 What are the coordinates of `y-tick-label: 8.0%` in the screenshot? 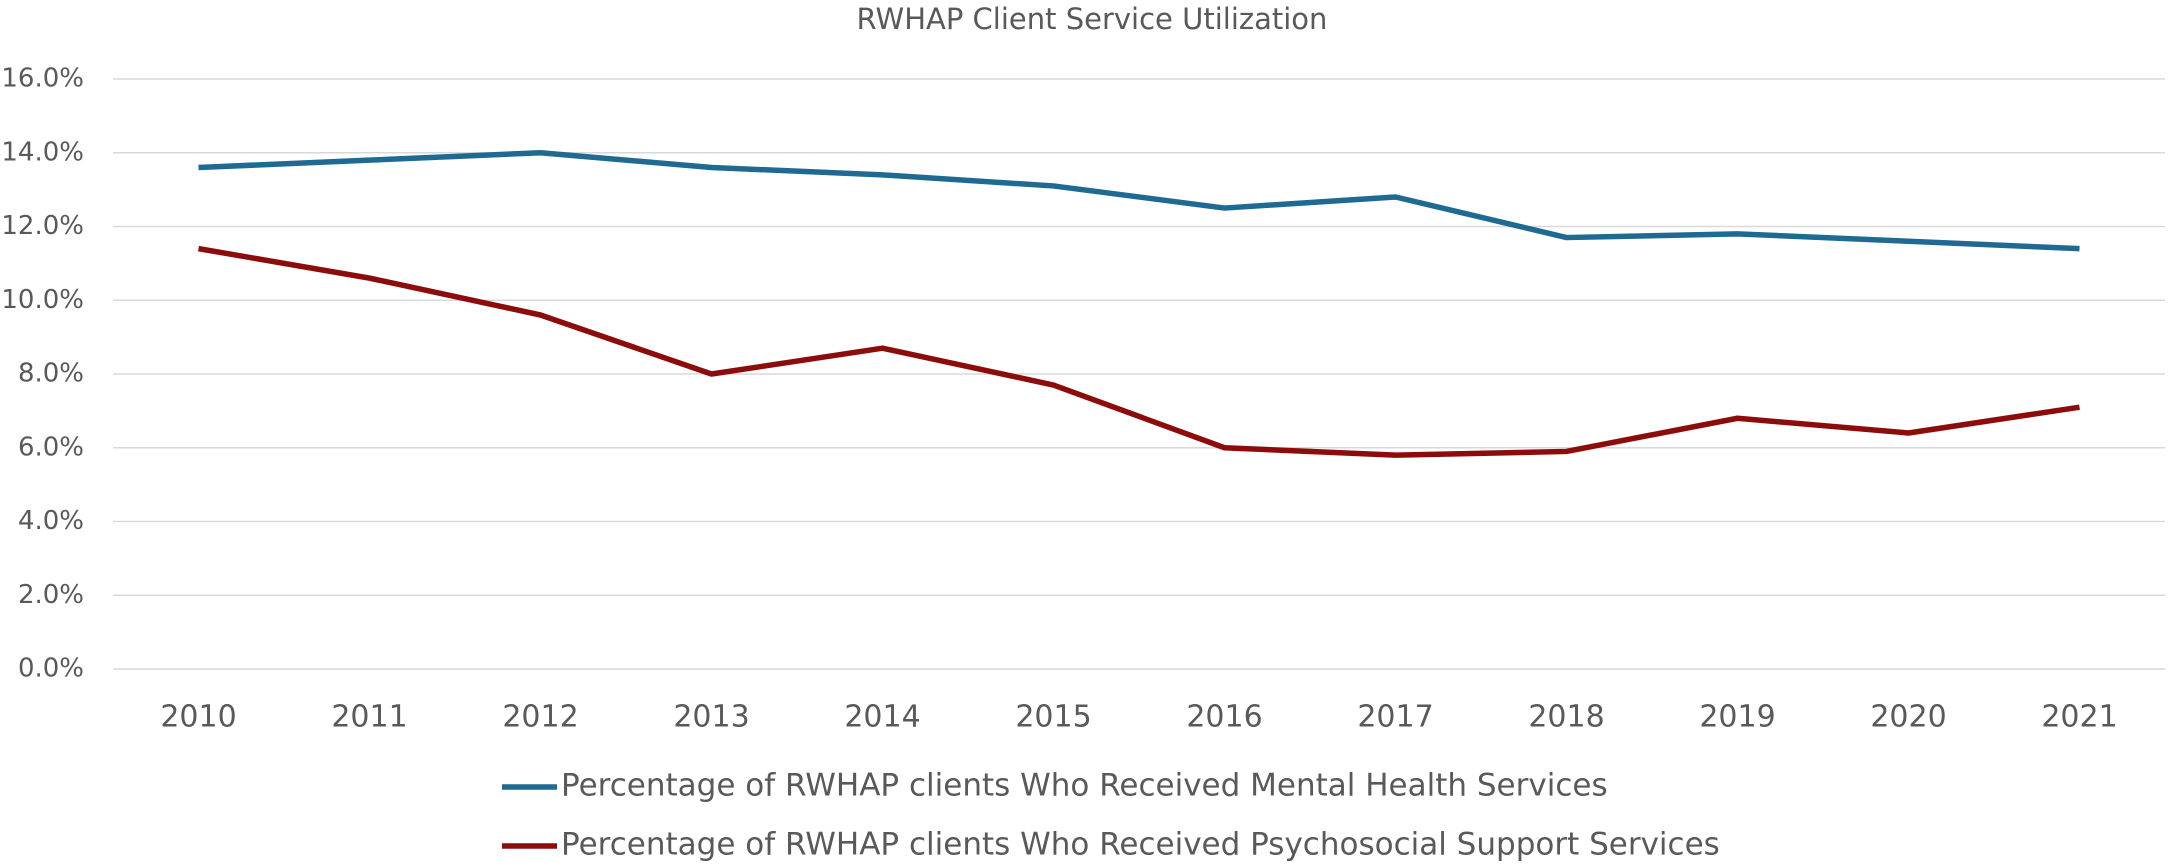 It's located at (51, 374).